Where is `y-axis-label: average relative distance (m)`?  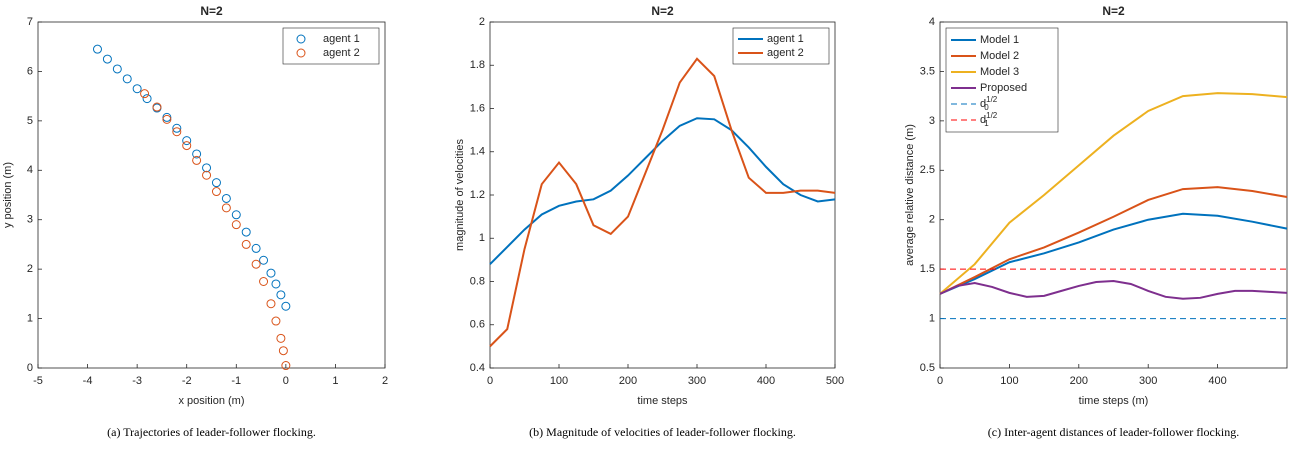
y-axis-label: average relative distance (m) is located at coordinates (910, 195).